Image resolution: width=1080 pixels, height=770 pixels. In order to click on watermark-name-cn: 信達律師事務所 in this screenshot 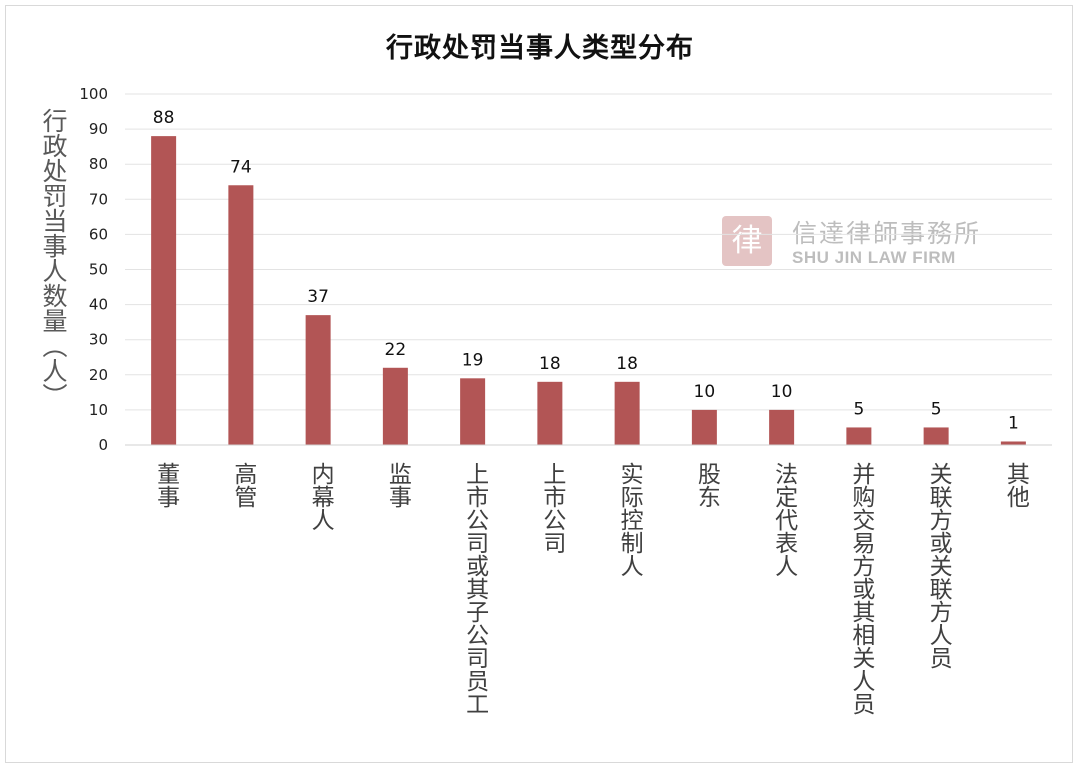, I will do `click(887, 233)`.